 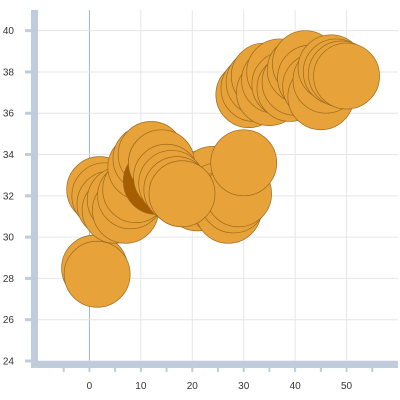 What do you see at coordinates (347, 386) in the screenshot?
I see `x-tick-label: 50` at bounding box center [347, 386].